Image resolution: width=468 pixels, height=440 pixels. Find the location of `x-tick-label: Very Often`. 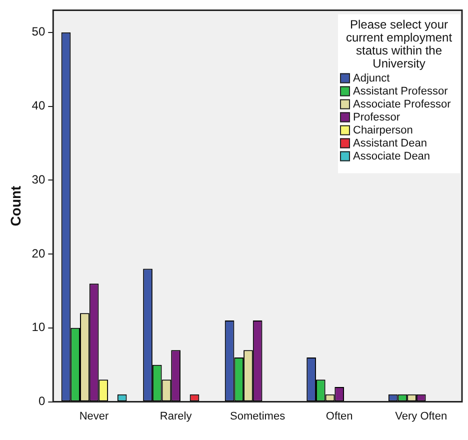

x-tick-label: Very Often is located at coordinates (421, 416).